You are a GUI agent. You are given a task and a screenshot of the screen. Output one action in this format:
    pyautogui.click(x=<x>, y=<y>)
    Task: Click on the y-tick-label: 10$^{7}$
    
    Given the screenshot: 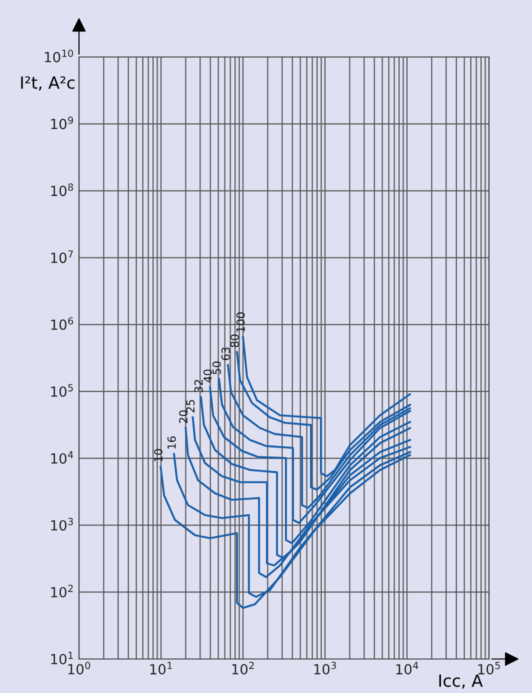 What is the action you would take?
    pyautogui.click(x=62, y=257)
    